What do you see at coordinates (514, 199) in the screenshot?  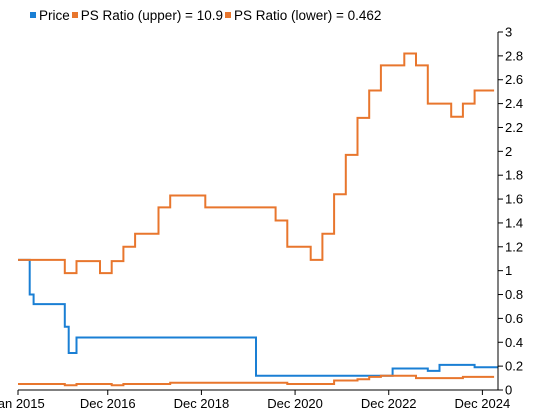 I see `y-tick-label: 1.6` at bounding box center [514, 199].